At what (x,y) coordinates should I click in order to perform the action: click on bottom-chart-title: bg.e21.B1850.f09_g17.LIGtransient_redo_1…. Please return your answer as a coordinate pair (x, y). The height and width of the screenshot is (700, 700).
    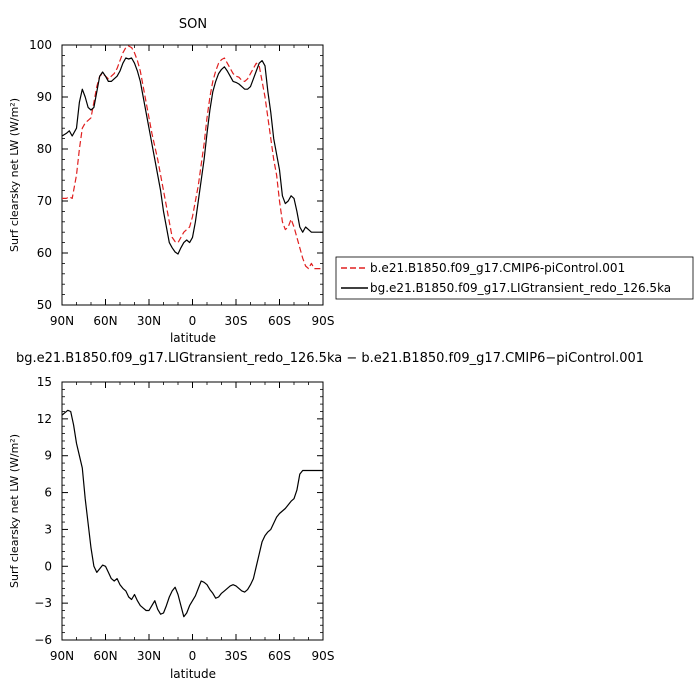
    Looking at the image, I should click on (330, 358).